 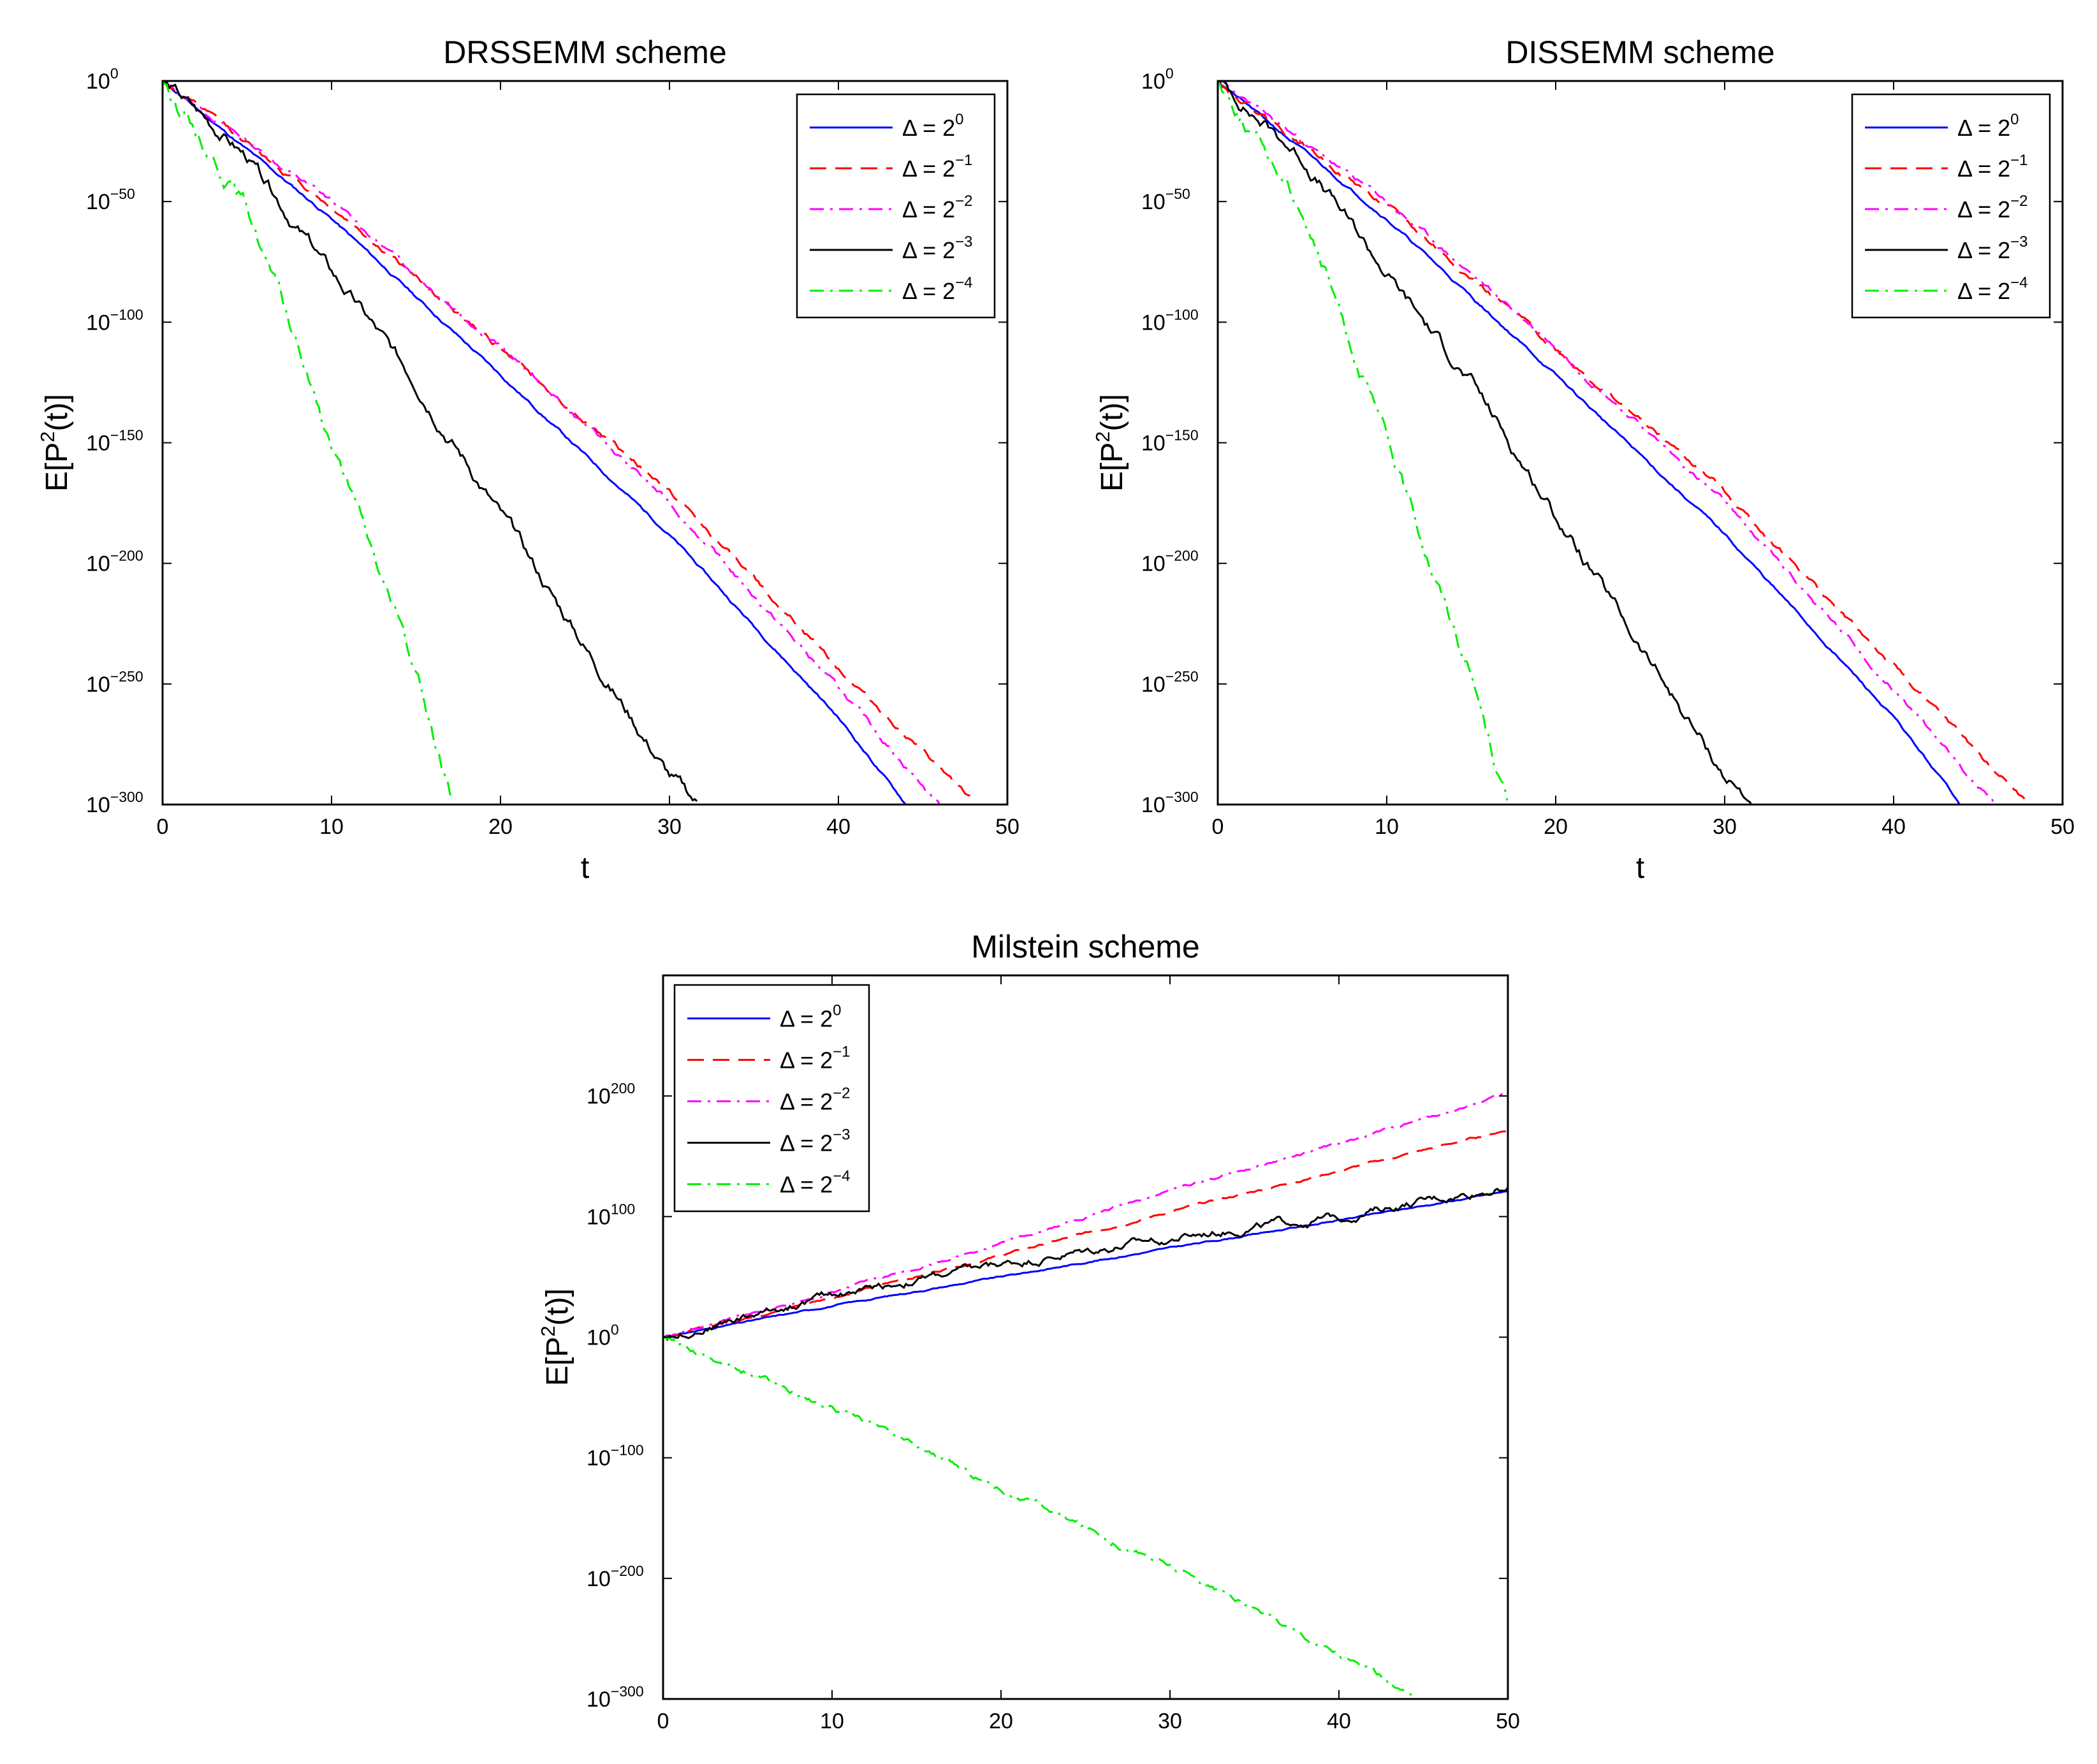 What do you see at coordinates (611, 1214) in the screenshot?
I see `y-tick-label: 10100` at bounding box center [611, 1214].